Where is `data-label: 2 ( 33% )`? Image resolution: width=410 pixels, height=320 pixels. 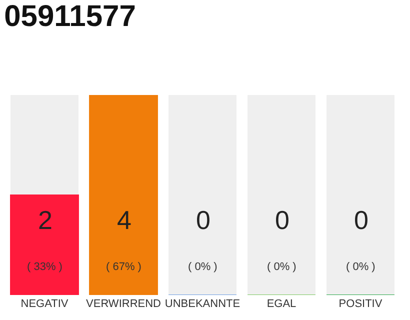
data-label: 2 ( 33% ) is located at coordinates (44, 239).